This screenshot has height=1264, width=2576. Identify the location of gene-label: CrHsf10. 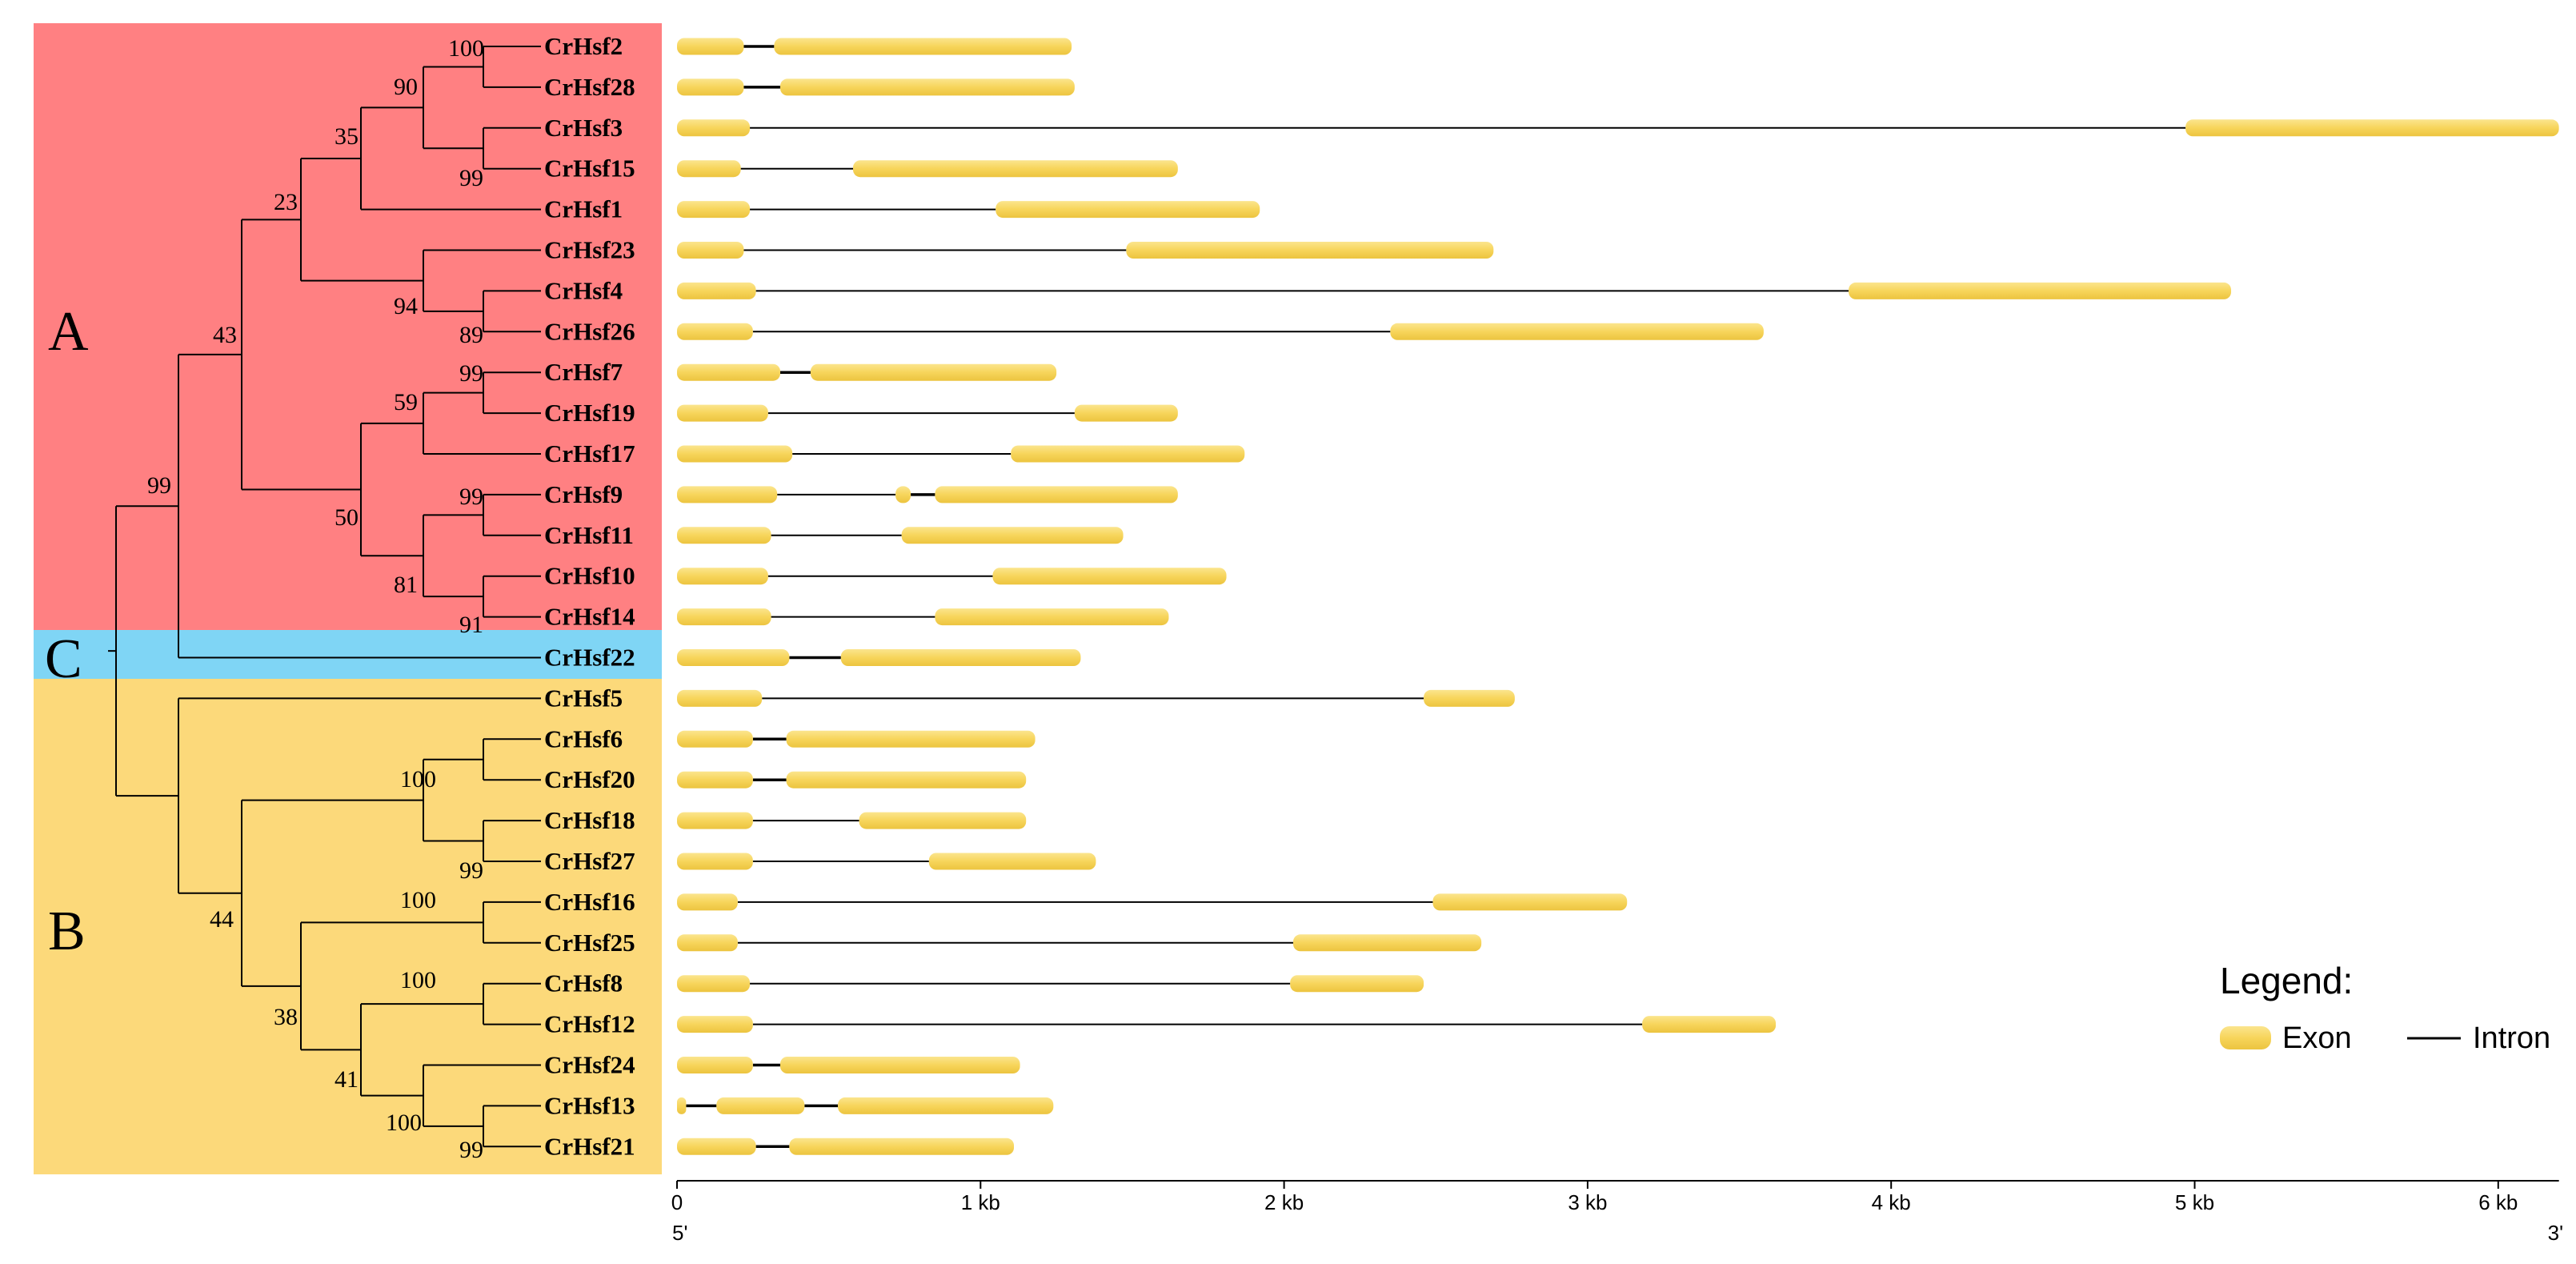
(589, 576).